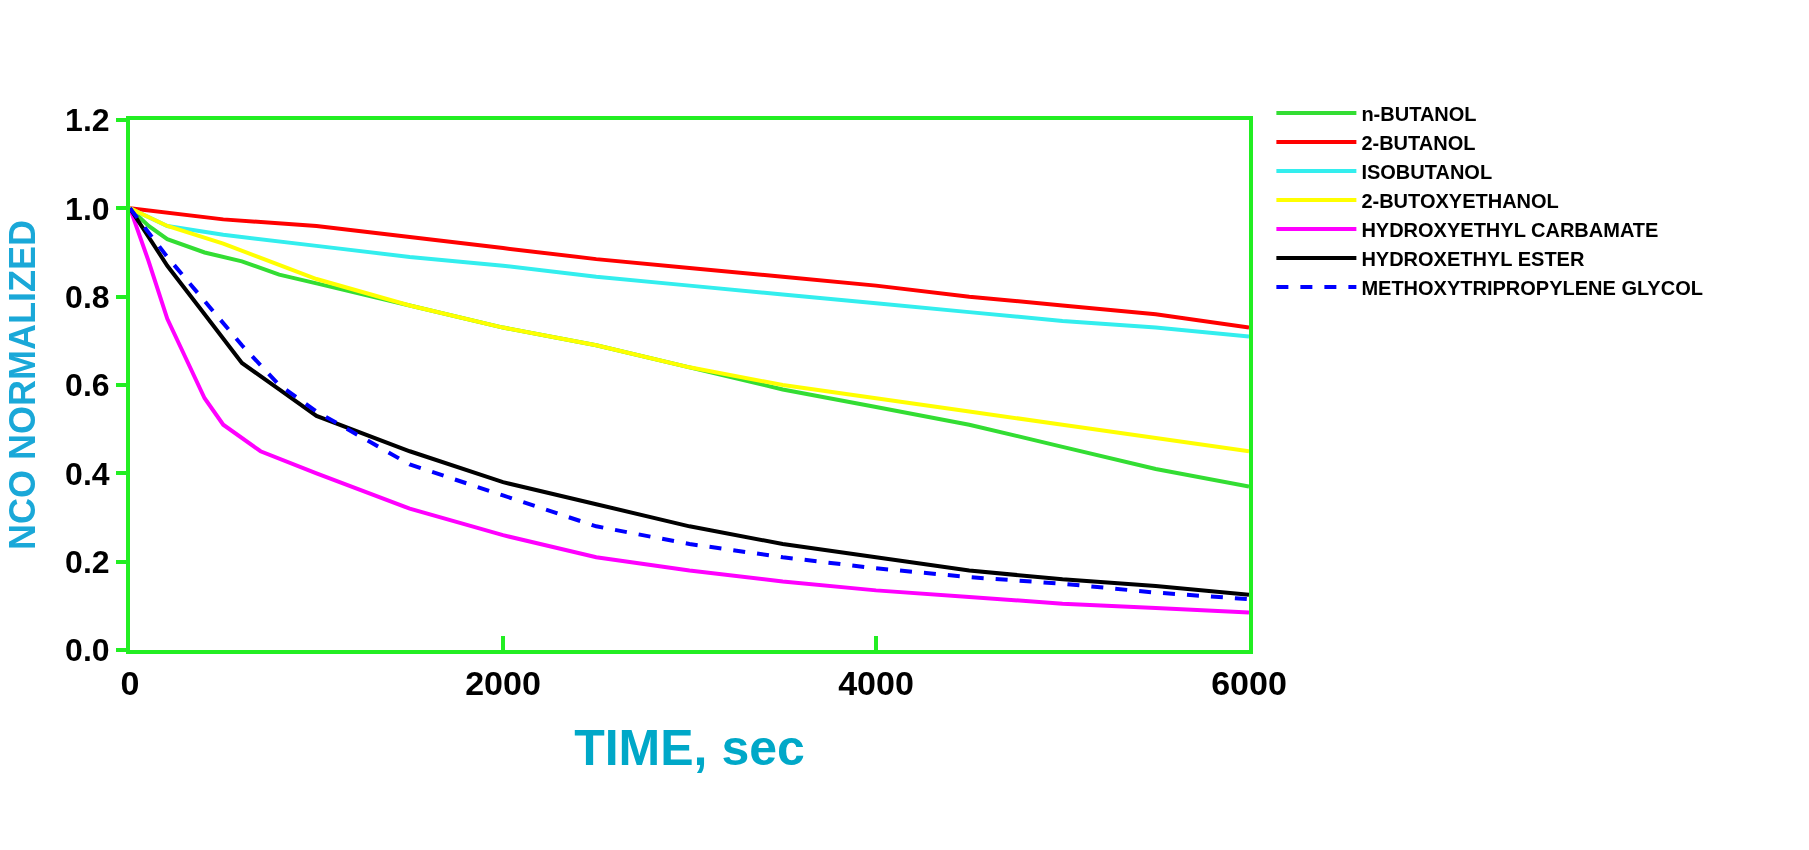 This screenshot has width=1809, height=850. Describe the element at coordinates (87, 561) in the screenshot. I see `y-tick-label: 0.2` at that location.